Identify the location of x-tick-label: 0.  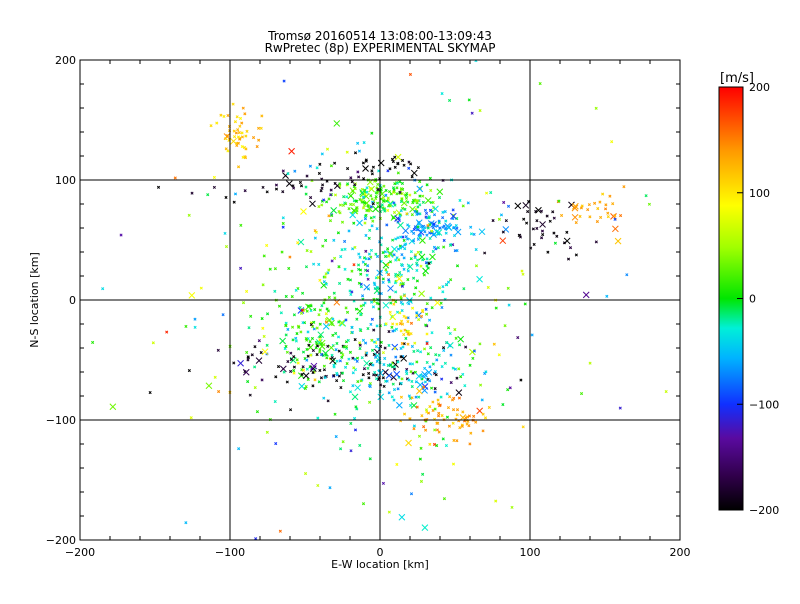
(380, 552).